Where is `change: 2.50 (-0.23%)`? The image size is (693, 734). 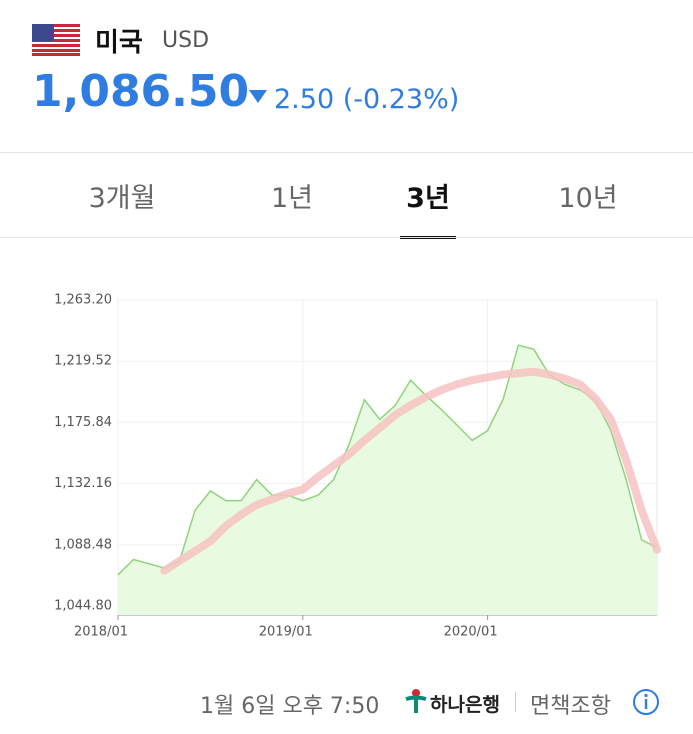 change: 2.50 (-0.23%) is located at coordinates (366, 99).